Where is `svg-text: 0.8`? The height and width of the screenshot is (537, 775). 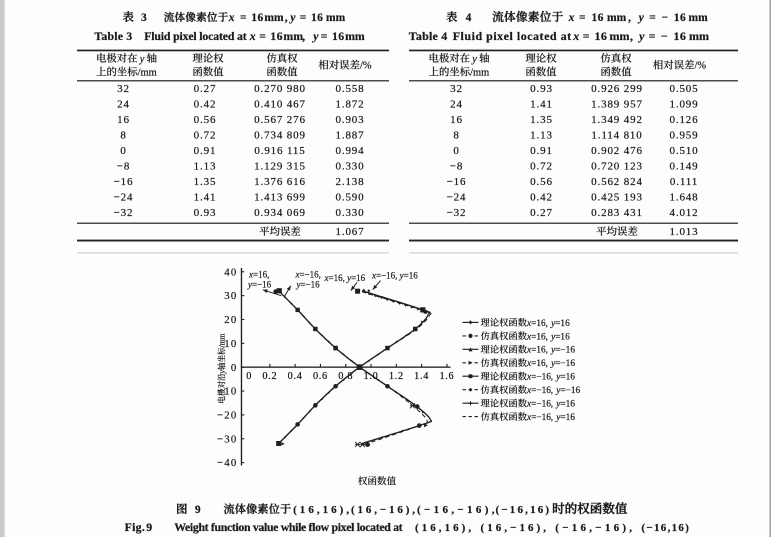
svg-text: 0.8 is located at coordinates (345, 376).